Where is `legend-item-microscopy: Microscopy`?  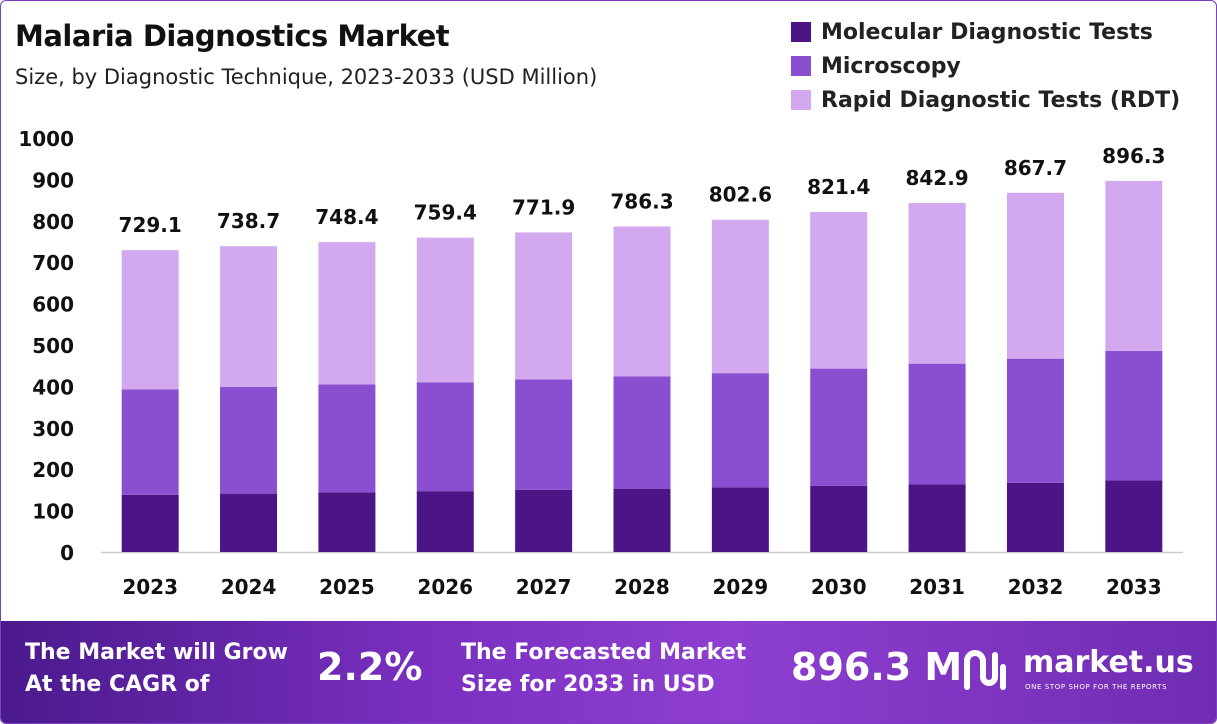
legend-item-microscopy: Microscopy is located at coordinates (985, 66).